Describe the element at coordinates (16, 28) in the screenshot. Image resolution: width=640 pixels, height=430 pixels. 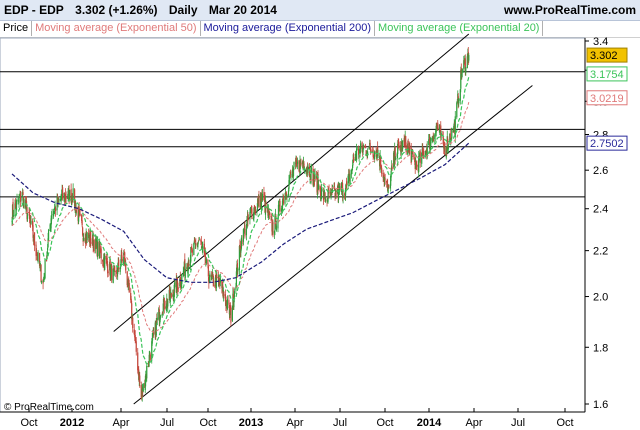
I see `legend-price: Price` at that location.